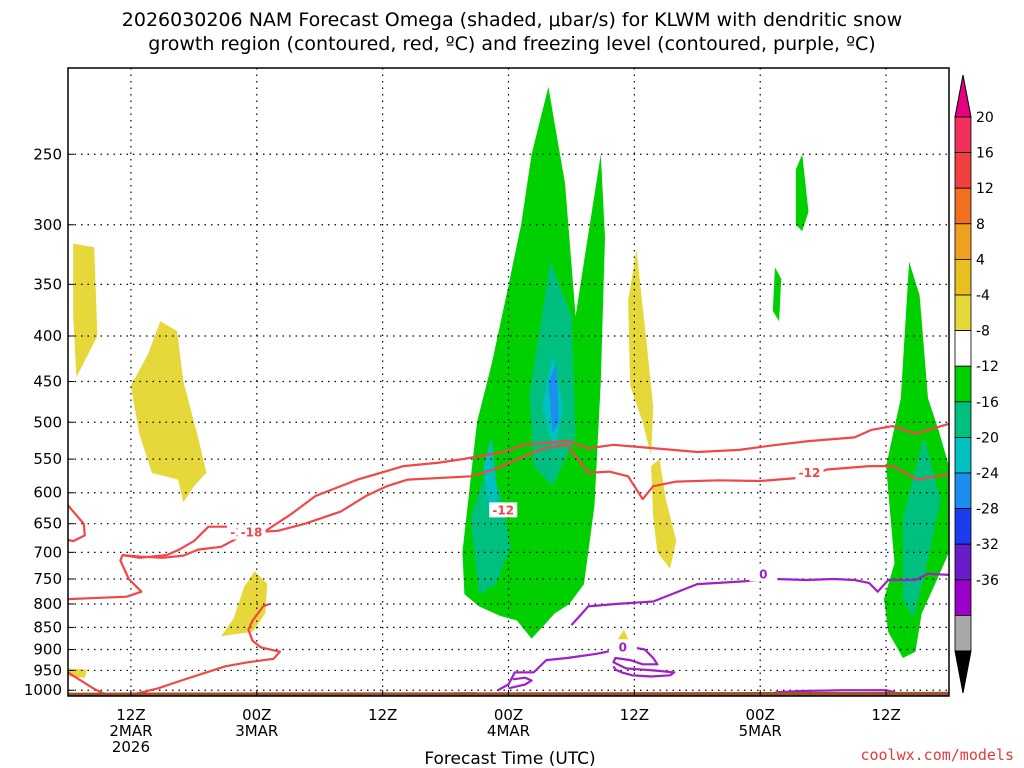  Describe the element at coordinates (130, 731) in the screenshot. I see `x-tick-label-6-1: 2MAR` at that location.